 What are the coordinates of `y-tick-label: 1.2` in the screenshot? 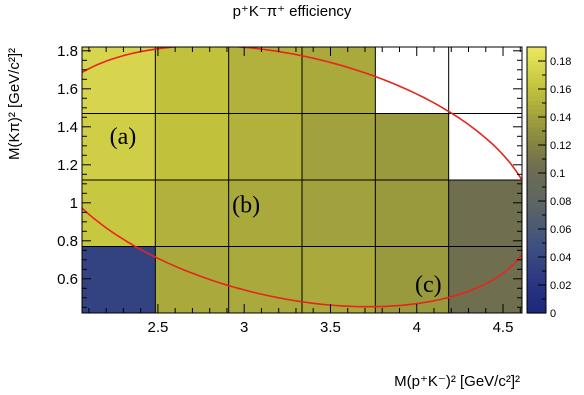 It's located at (67, 165).